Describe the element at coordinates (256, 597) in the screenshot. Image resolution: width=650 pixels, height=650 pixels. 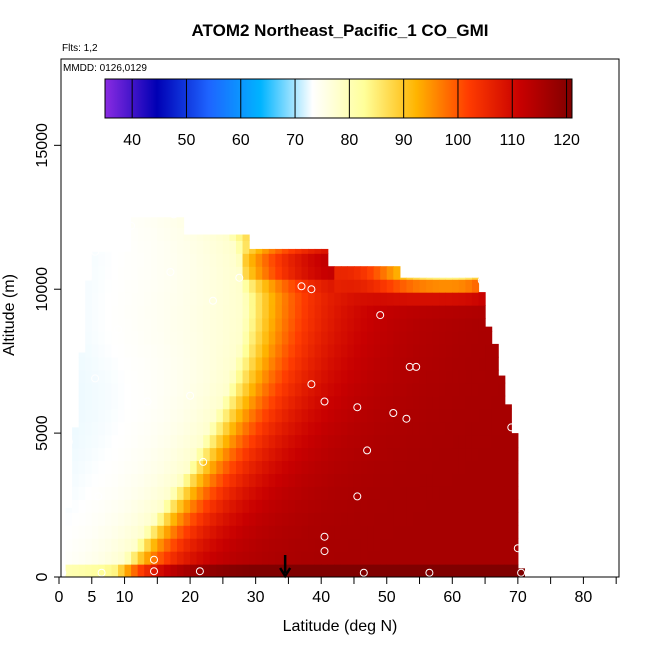
I see `x-tick-label-30: 30` at that location.